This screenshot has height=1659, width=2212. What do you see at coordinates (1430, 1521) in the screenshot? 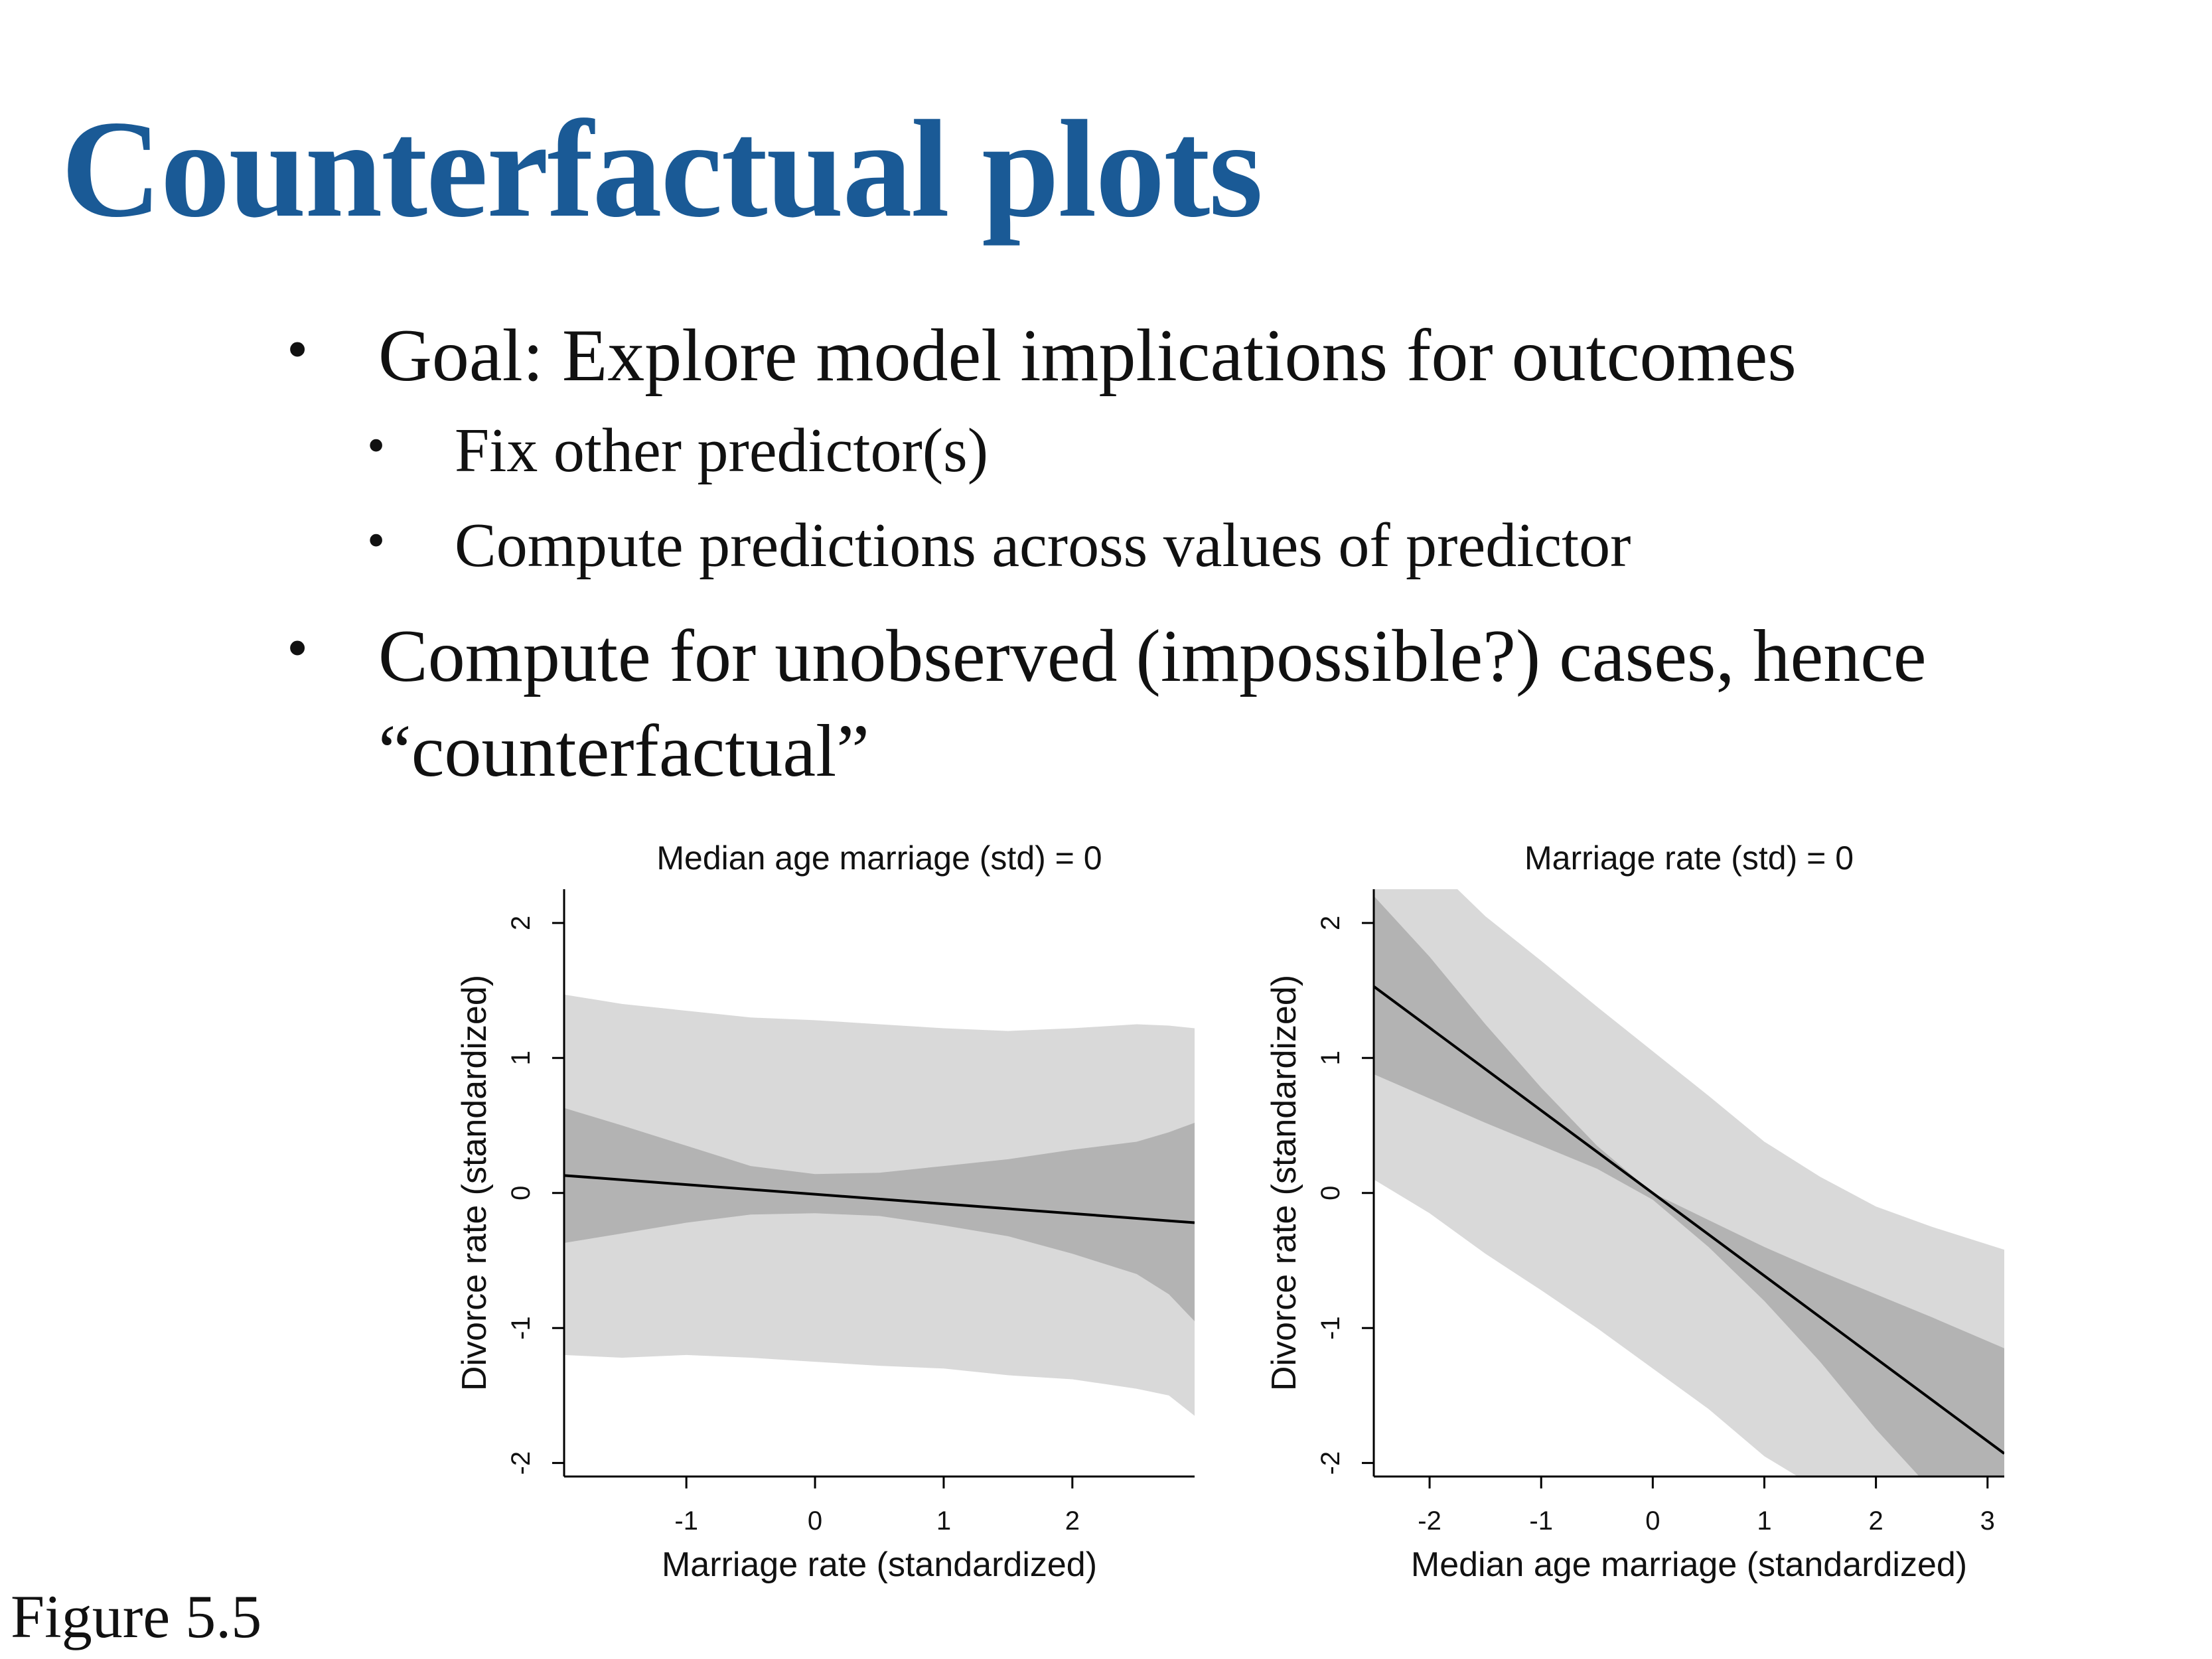
I see `x-tick-label: -2` at bounding box center [1430, 1521].